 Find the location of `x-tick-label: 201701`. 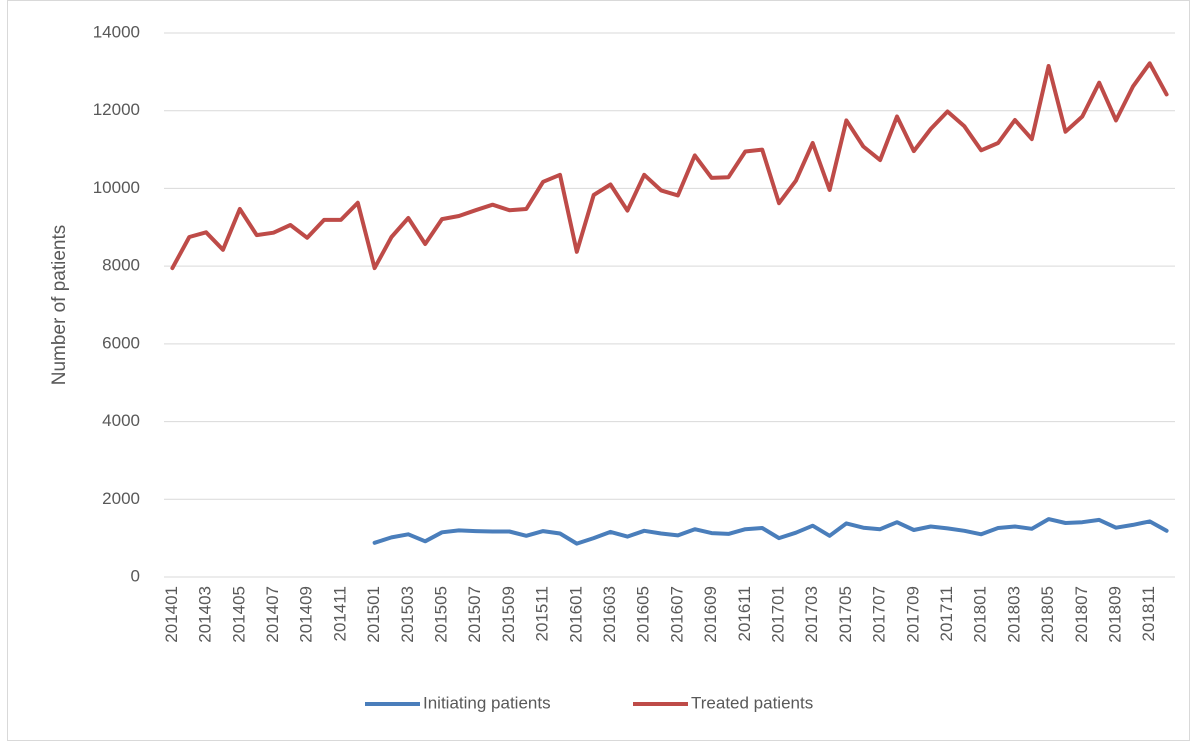

x-tick-label: 201701 is located at coordinates (778, 614).